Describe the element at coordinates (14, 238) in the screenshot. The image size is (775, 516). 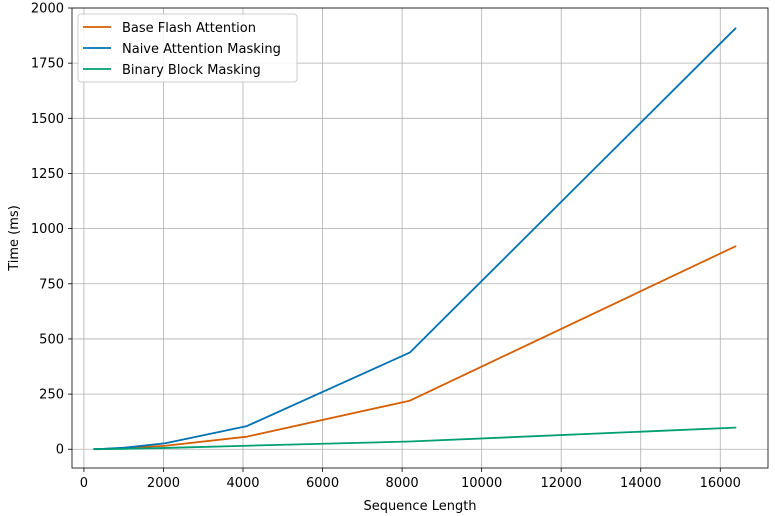
I see `y-axis-label: Time (ms)` at that location.